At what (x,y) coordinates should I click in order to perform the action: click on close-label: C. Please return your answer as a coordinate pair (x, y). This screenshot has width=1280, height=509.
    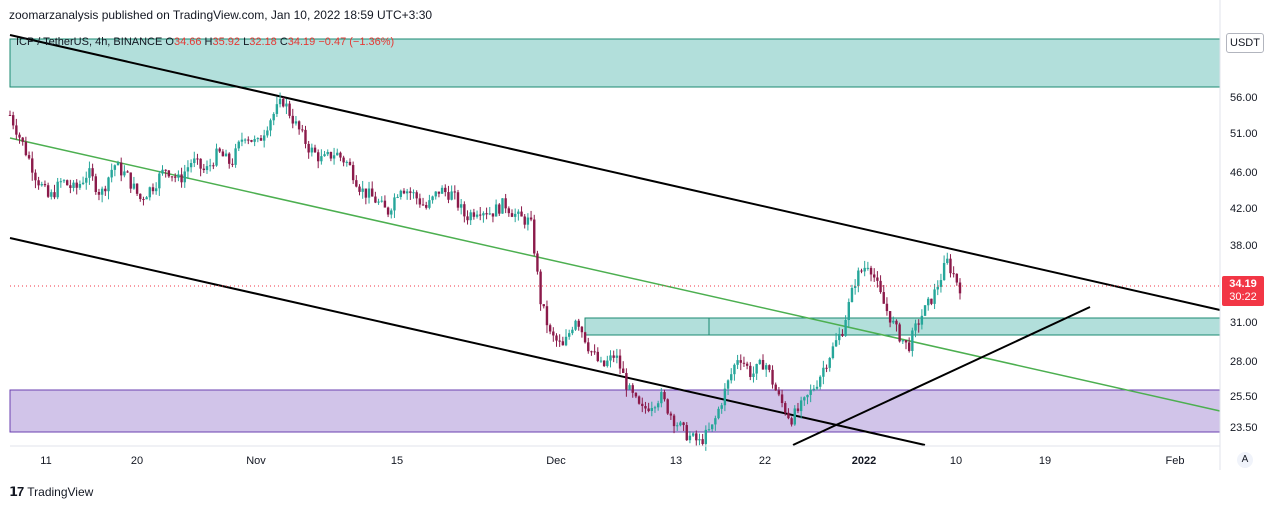
    Looking at the image, I should click on (283, 42).